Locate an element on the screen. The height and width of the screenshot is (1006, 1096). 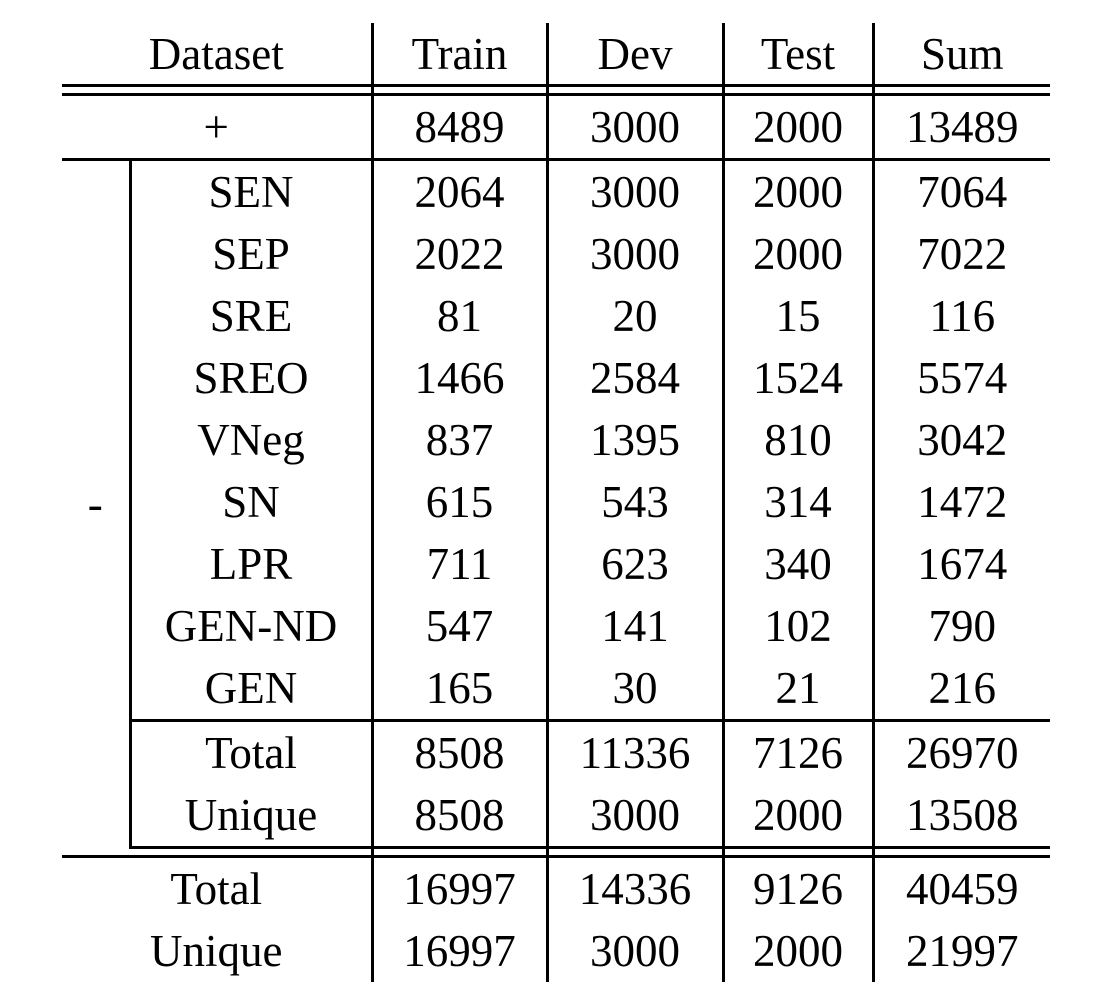
table-header-row: Dataset Train Dev Test Sum is located at coordinates (556, 55).